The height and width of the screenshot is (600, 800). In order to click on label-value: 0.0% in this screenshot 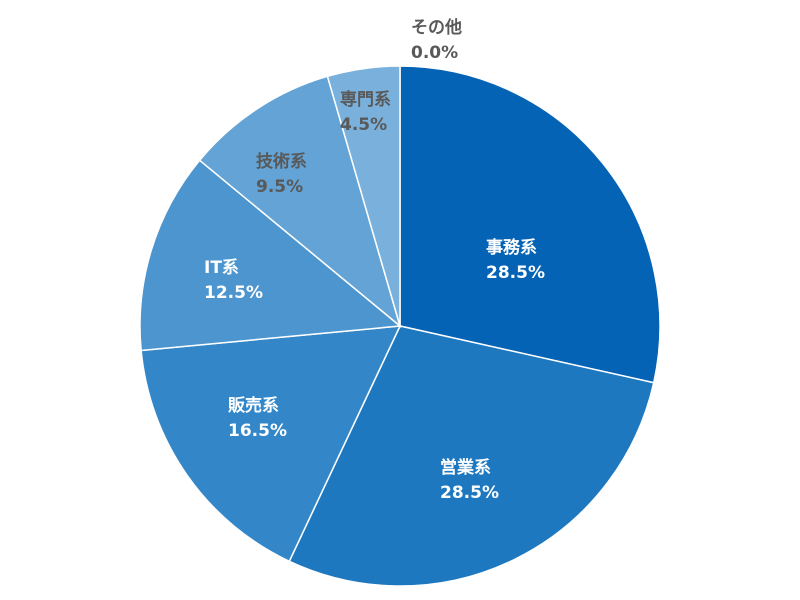, I will do `click(435, 53)`.